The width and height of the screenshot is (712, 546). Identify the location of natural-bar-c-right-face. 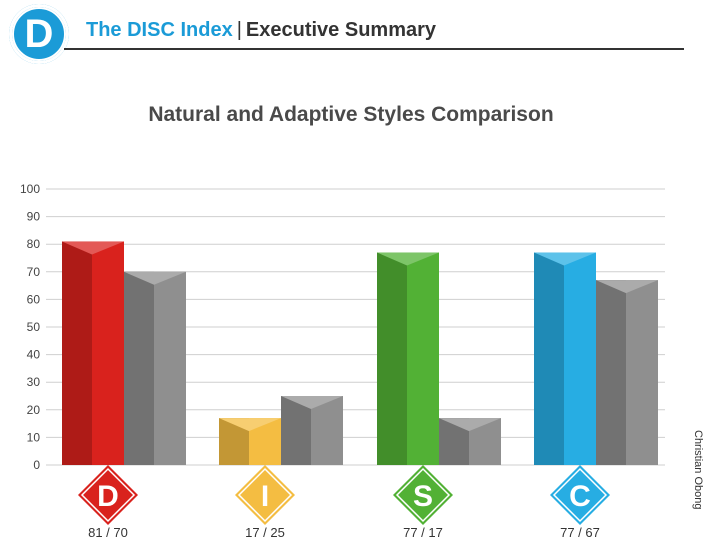
(580, 358).